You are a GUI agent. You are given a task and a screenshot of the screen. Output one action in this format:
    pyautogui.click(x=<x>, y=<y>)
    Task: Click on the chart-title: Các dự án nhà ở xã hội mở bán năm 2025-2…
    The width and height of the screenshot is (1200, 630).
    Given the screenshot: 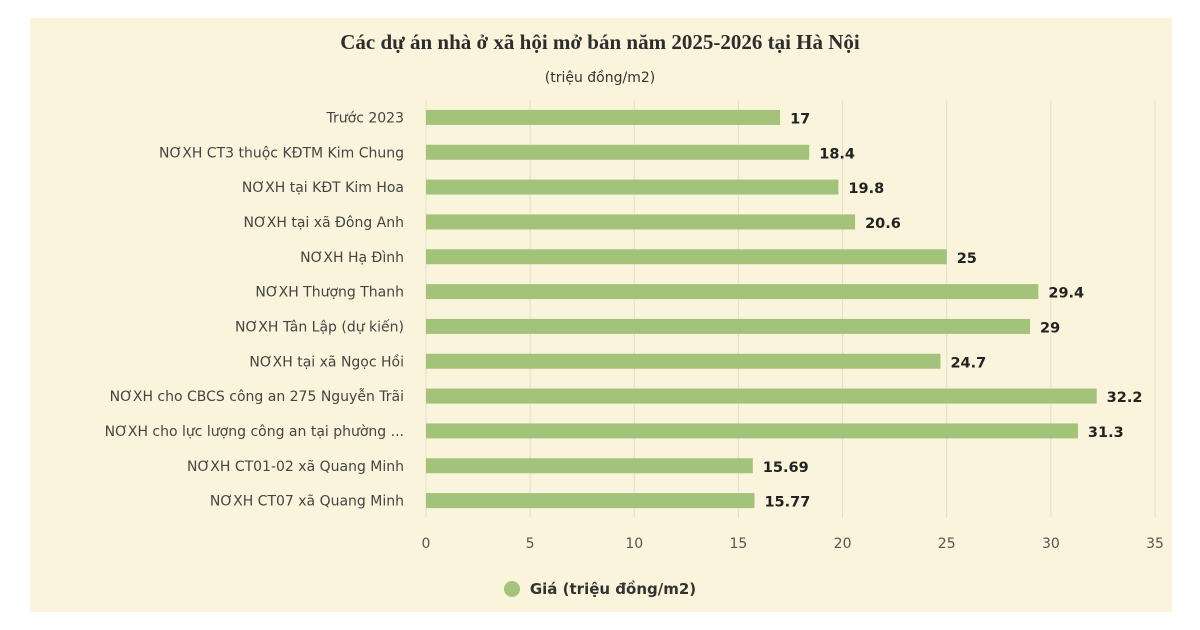 What is the action you would take?
    pyautogui.click(x=600, y=42)
    